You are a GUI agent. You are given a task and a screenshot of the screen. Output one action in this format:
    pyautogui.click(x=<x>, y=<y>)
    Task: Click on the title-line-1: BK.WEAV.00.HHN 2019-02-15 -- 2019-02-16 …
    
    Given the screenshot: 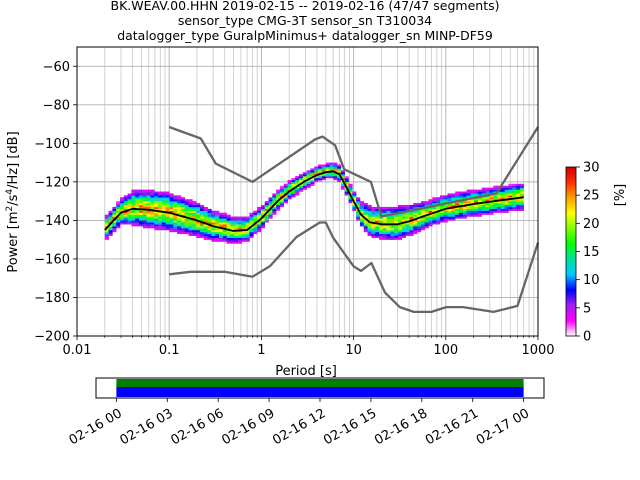 What is the action you would take?
    pyautogui.click(x=305, y=6)
    